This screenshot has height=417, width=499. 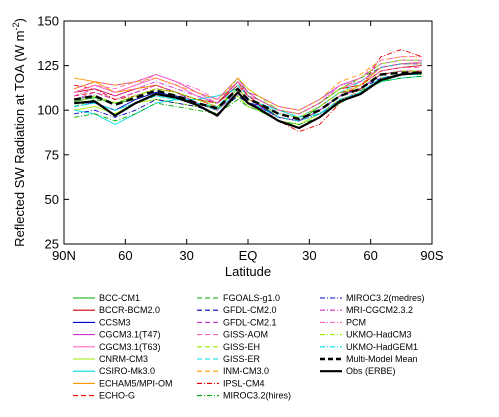 What do you see at coordinates (115, 322) in the screenshot?
I see `legend-label-2: CCSM3` at bounding box center [115, 322].